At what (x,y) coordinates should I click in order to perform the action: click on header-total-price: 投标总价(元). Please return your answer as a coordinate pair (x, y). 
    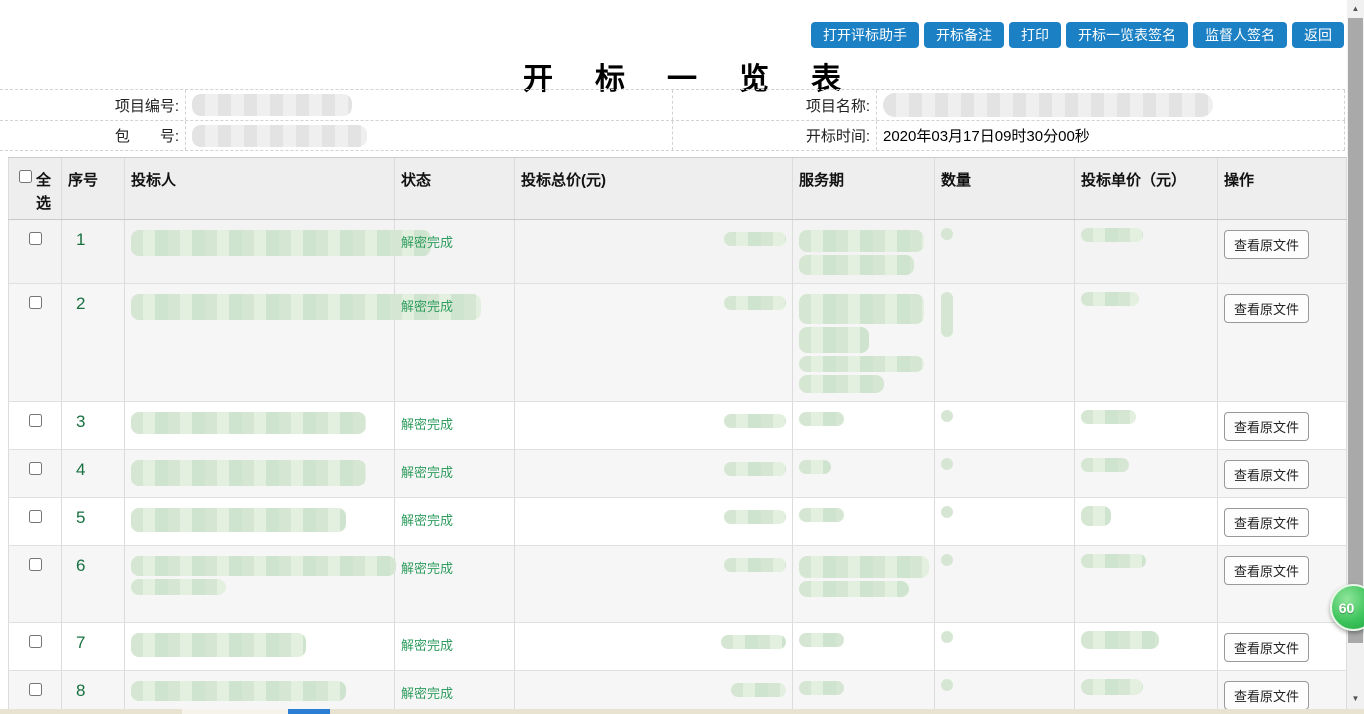
    Looking at the image, I should click on (654, 188).